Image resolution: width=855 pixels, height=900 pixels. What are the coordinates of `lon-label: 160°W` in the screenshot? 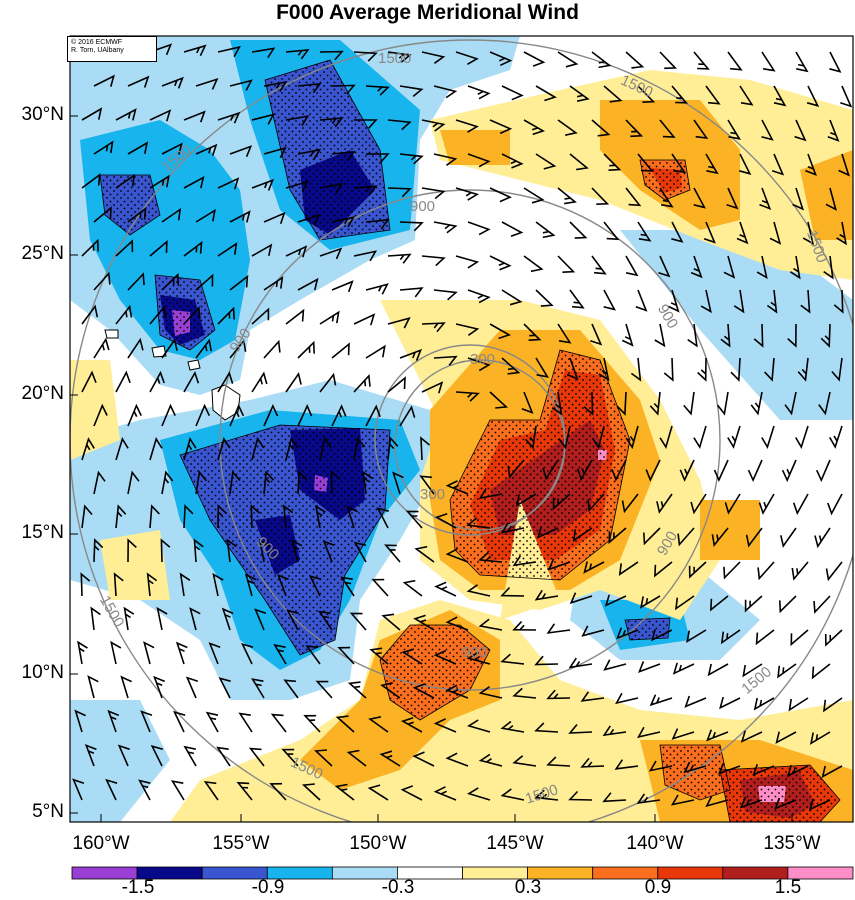 It's located at (101, 843).